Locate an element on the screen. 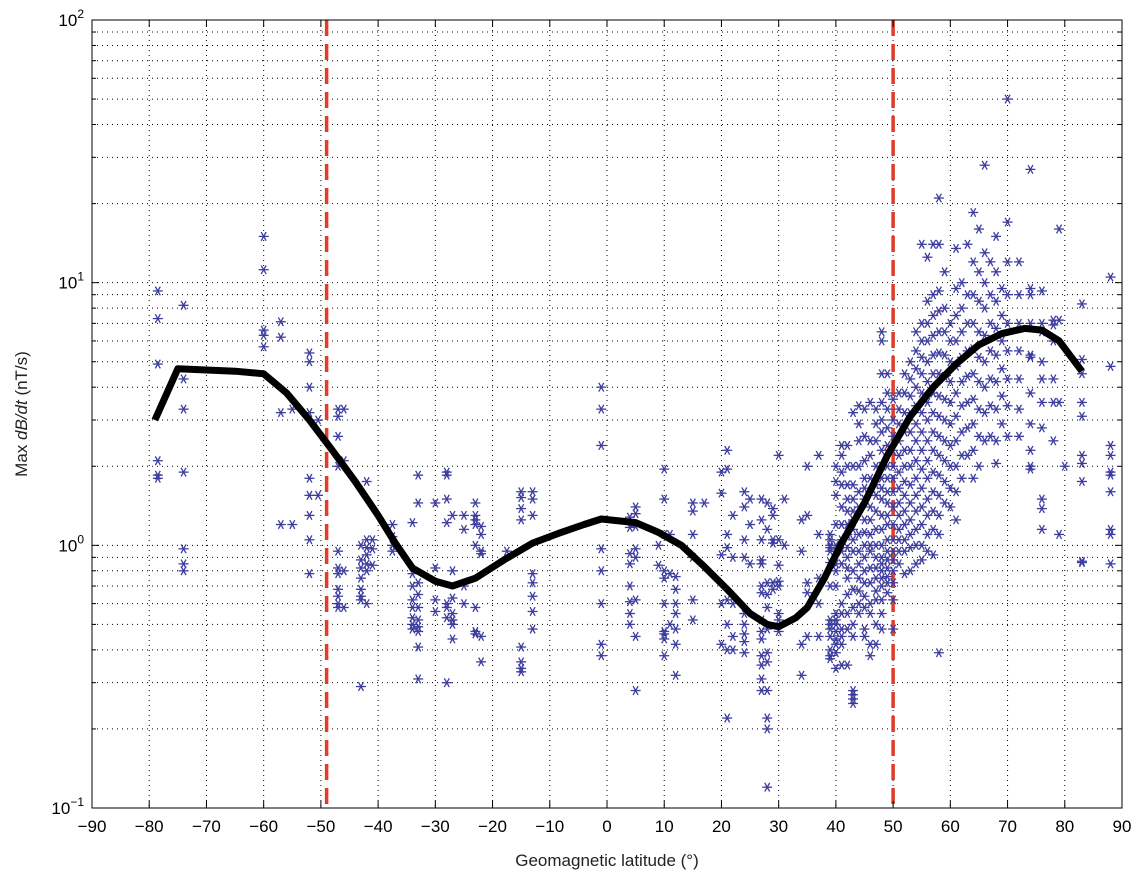 The height and width of the screenshot is (879, 1137). x-tick-label: −70 is located at coordinates (206, 826).